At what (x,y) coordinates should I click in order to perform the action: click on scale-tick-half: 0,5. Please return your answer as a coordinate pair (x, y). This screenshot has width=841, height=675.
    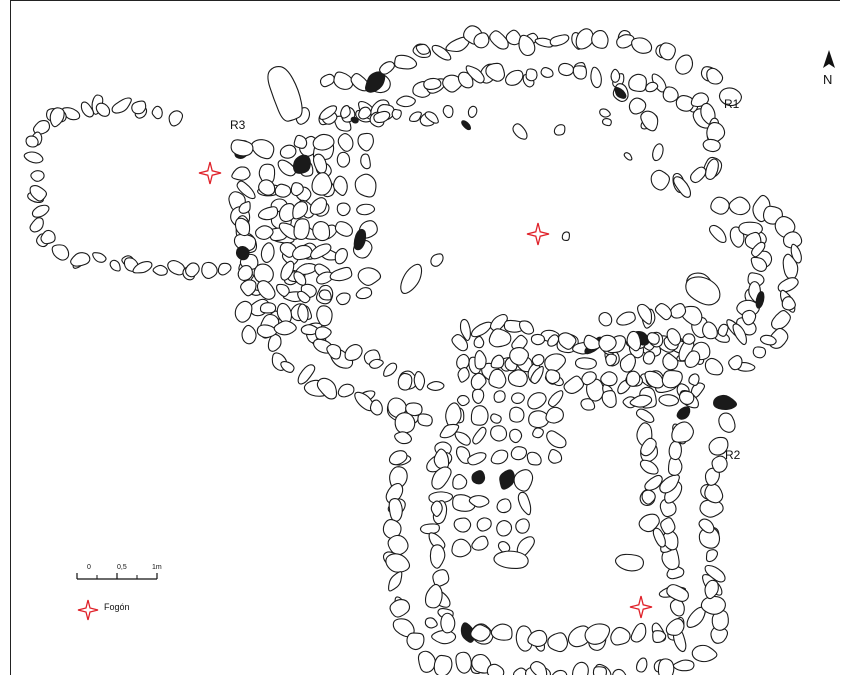
    Looking at the image, I should click on (122, 567).